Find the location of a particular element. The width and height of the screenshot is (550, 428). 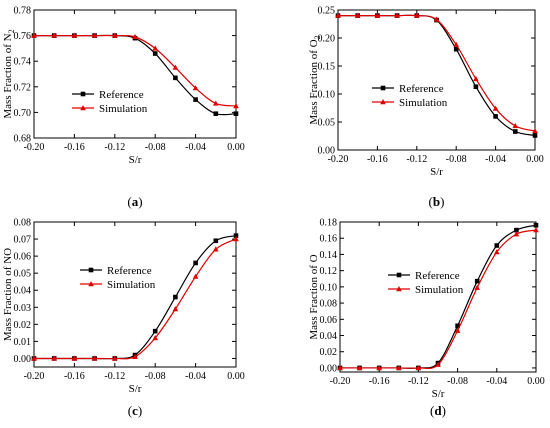

y-tick-label: 0.01 is located at coordinates (23, 342).